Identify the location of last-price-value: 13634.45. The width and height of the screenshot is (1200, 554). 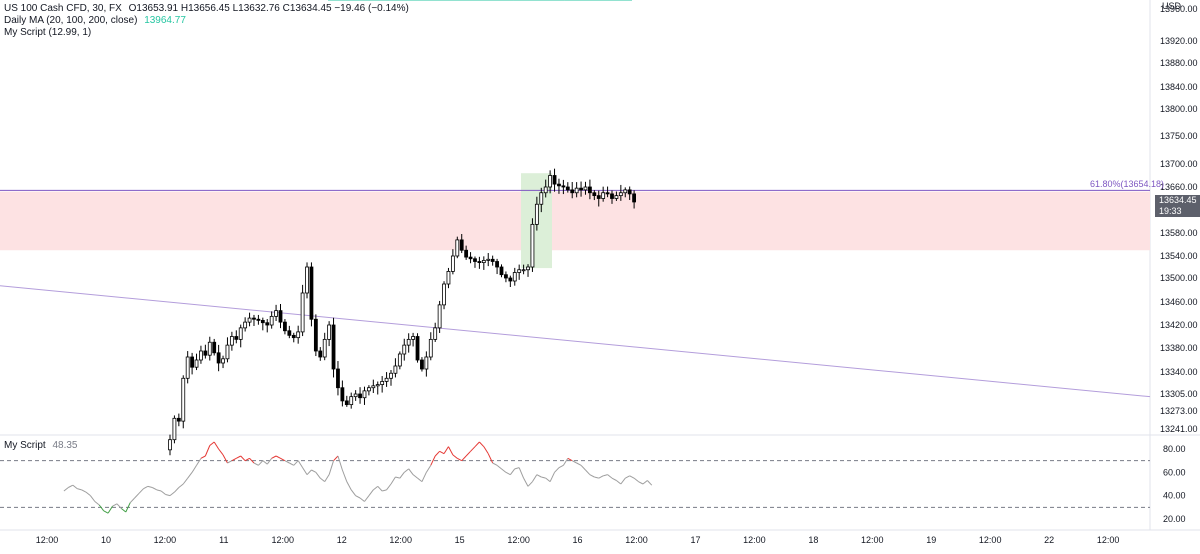
(1178, 200).